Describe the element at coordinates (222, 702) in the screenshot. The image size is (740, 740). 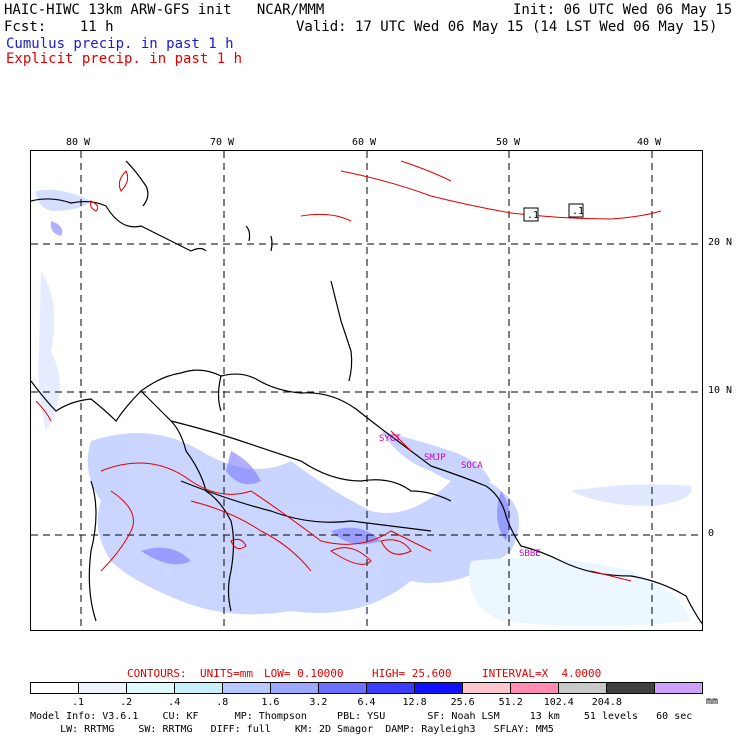
I see `colorbar-tick-label: .8` at that location.